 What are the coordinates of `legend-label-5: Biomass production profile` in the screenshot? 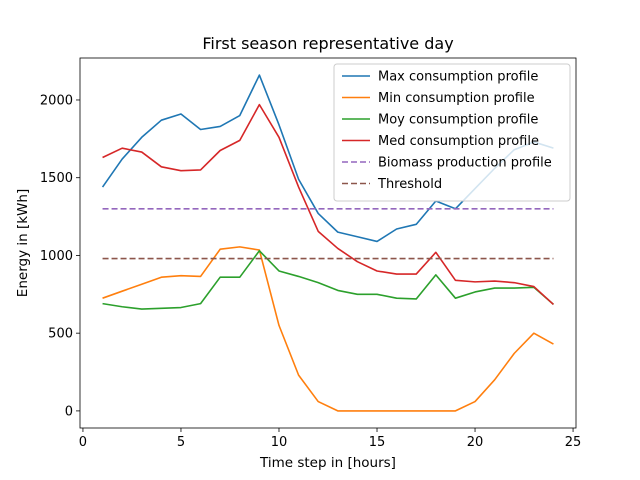 It's located at (465, 163).